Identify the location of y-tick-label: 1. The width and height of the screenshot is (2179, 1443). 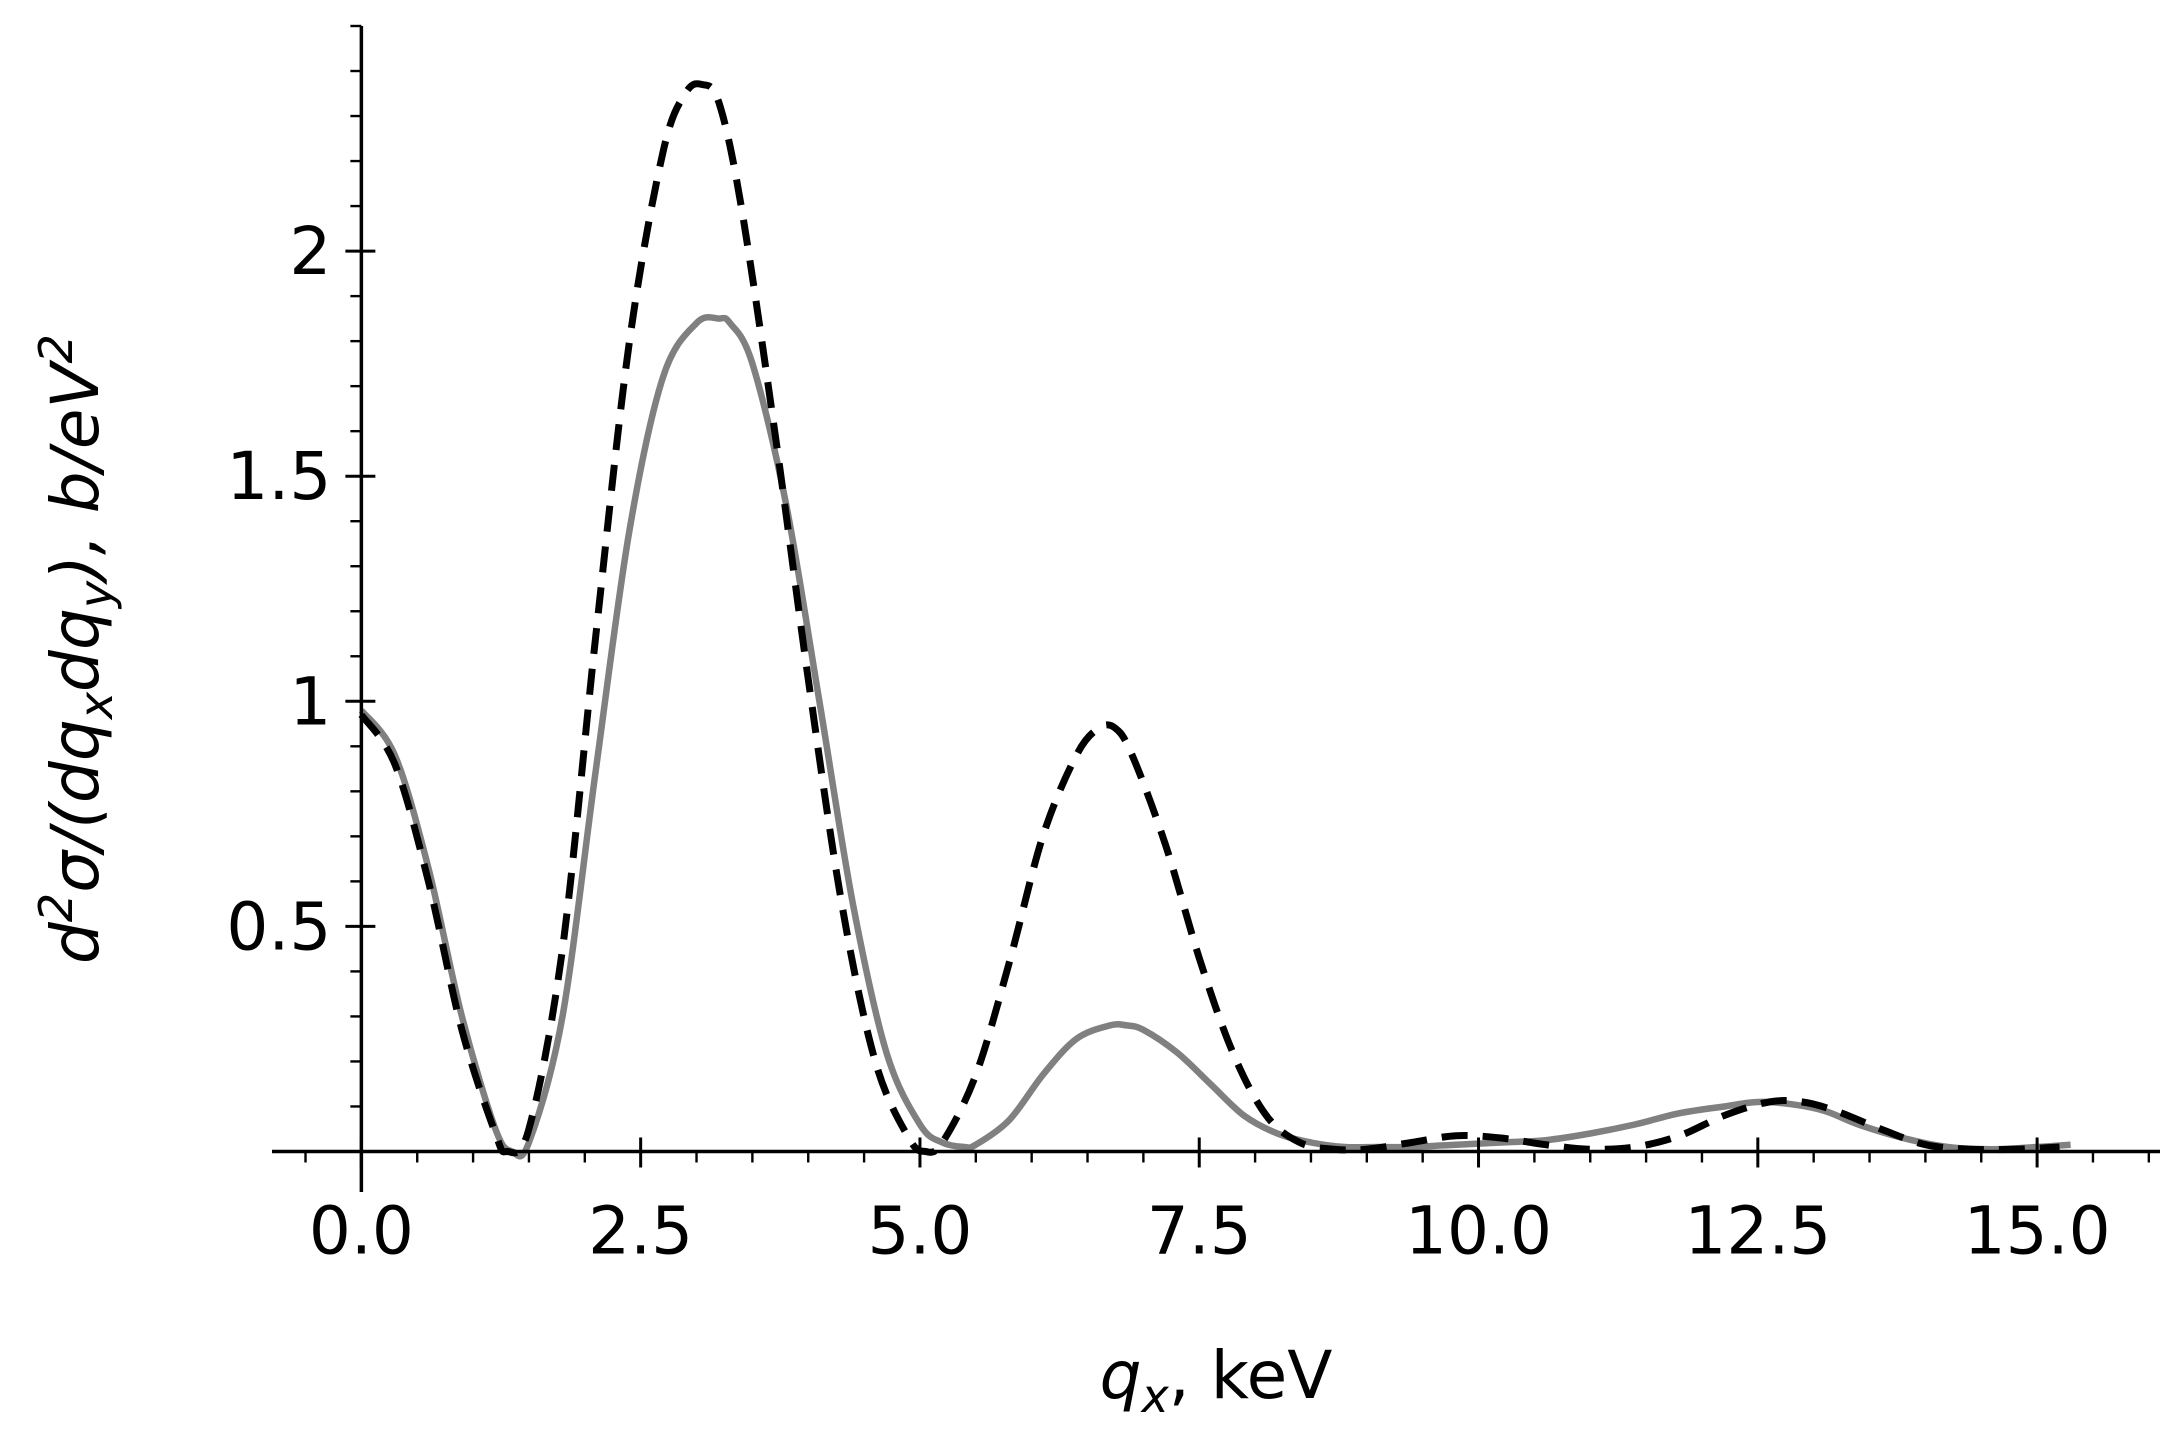
(310, 701).